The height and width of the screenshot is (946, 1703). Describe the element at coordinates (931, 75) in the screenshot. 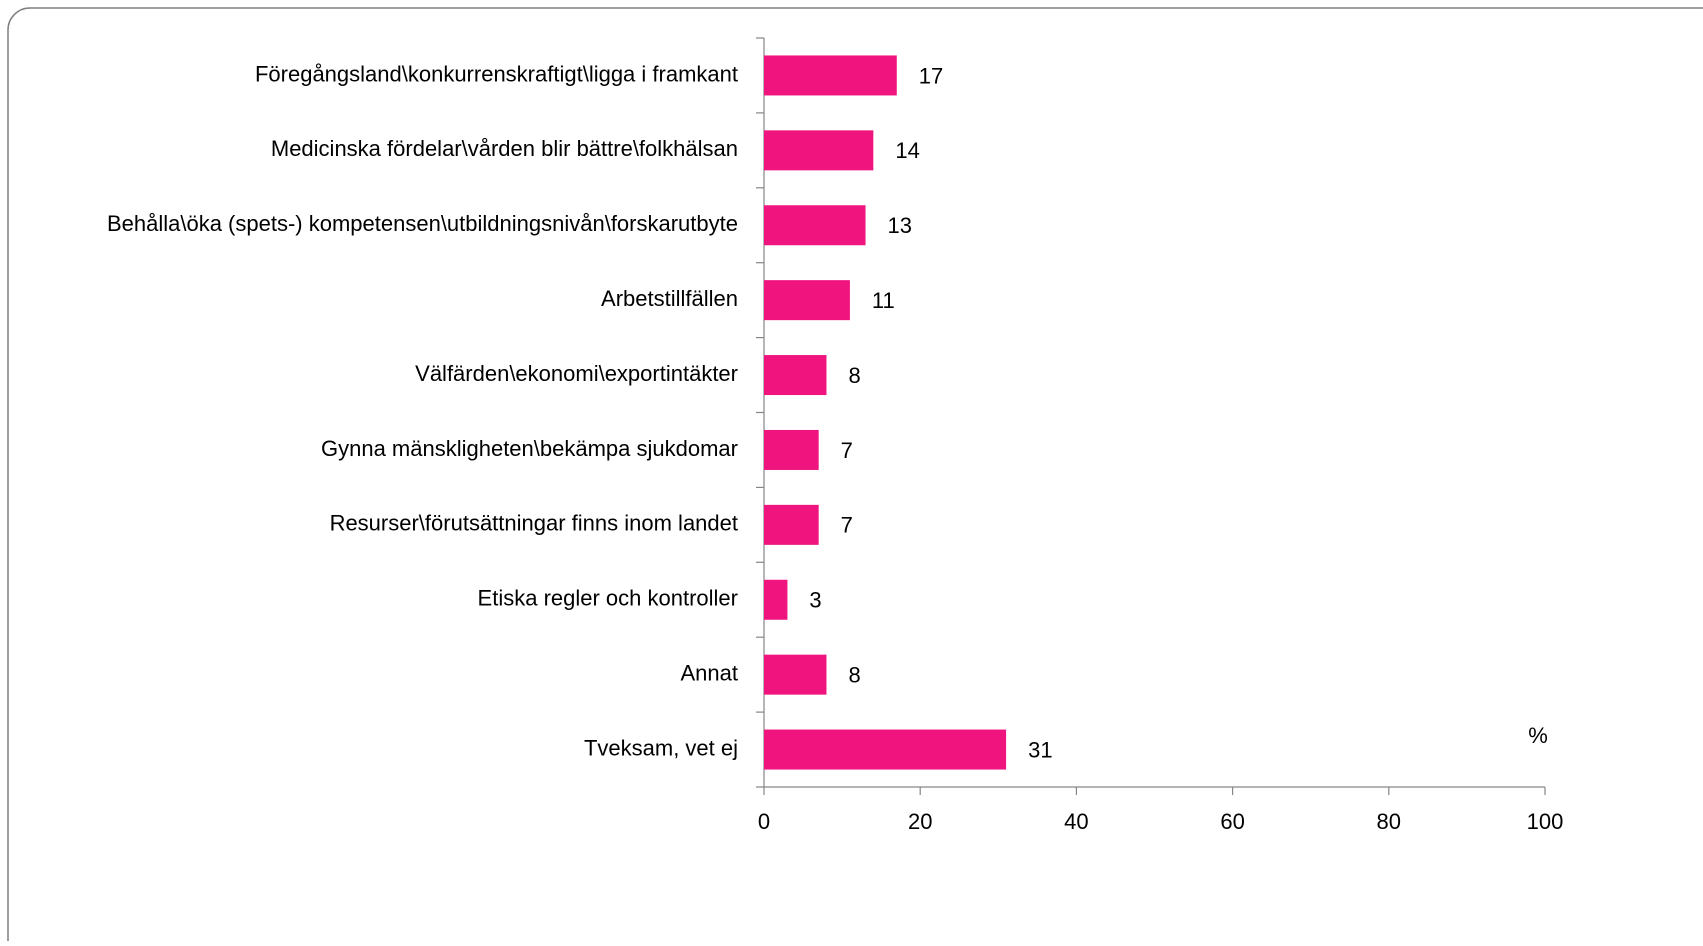

I see `value-label: 17` at that location.